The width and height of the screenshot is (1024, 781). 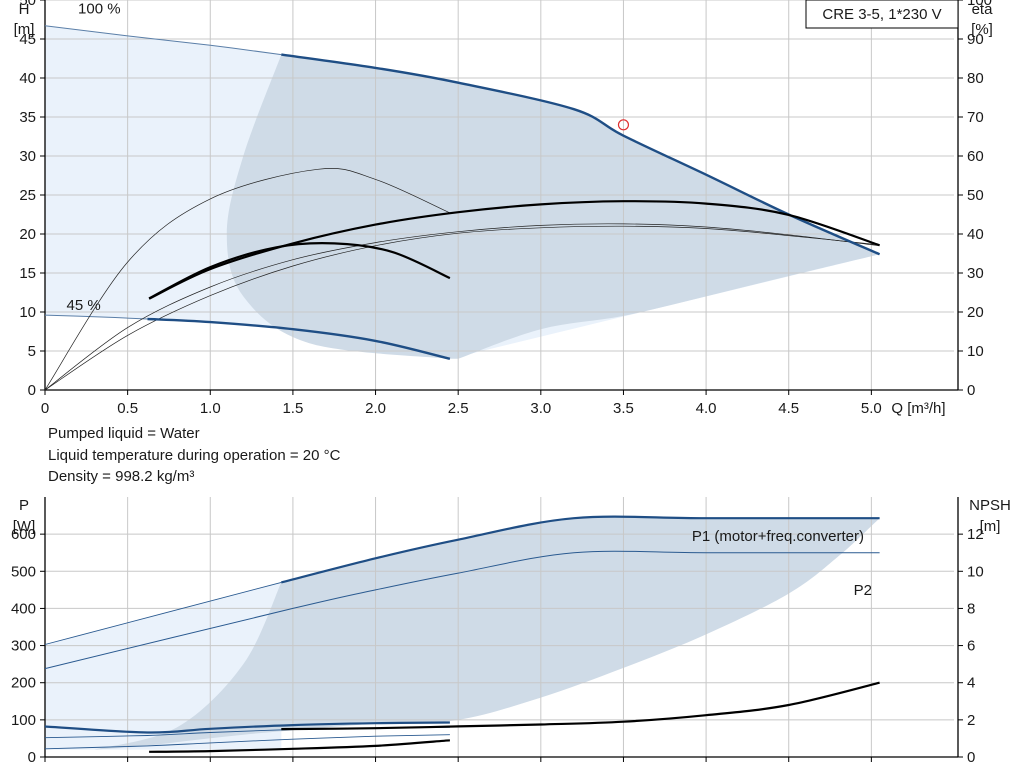 I want to click on y-tick-label-right: 100, so click(x=979, y=4).